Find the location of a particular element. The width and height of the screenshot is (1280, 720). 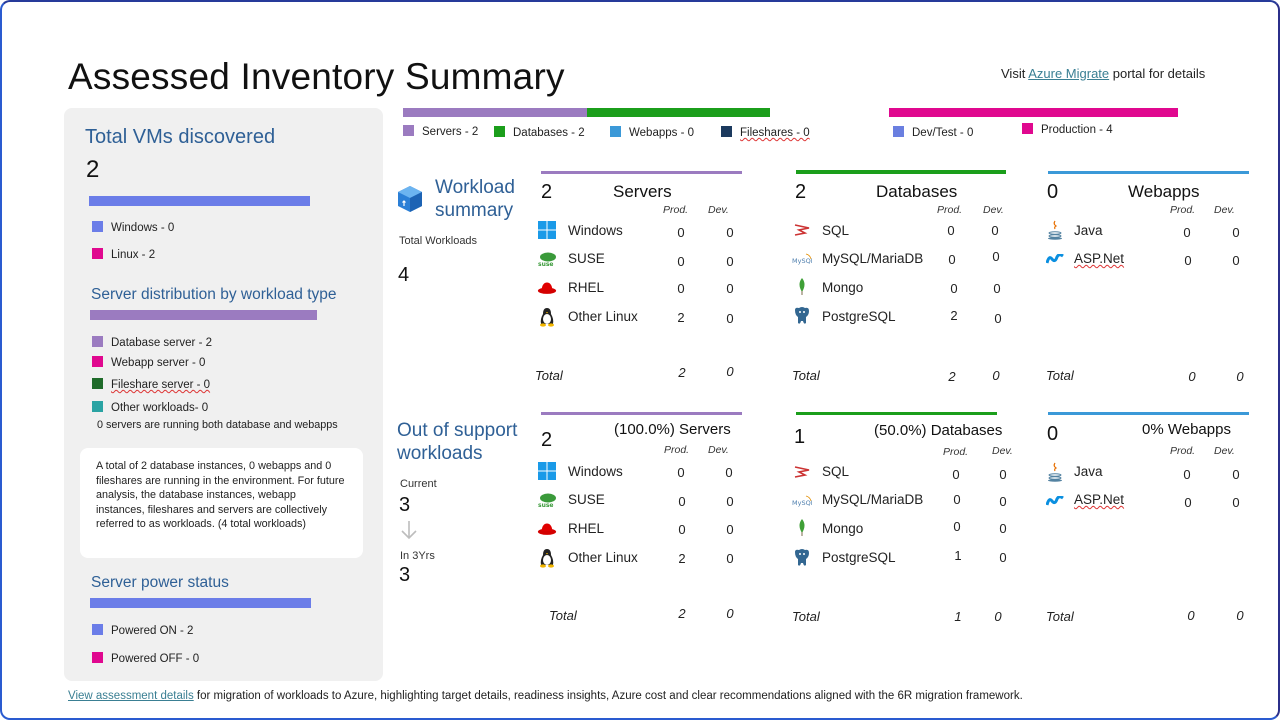

webapps-card-title: Webapps is located at coordinates (1164, 191).